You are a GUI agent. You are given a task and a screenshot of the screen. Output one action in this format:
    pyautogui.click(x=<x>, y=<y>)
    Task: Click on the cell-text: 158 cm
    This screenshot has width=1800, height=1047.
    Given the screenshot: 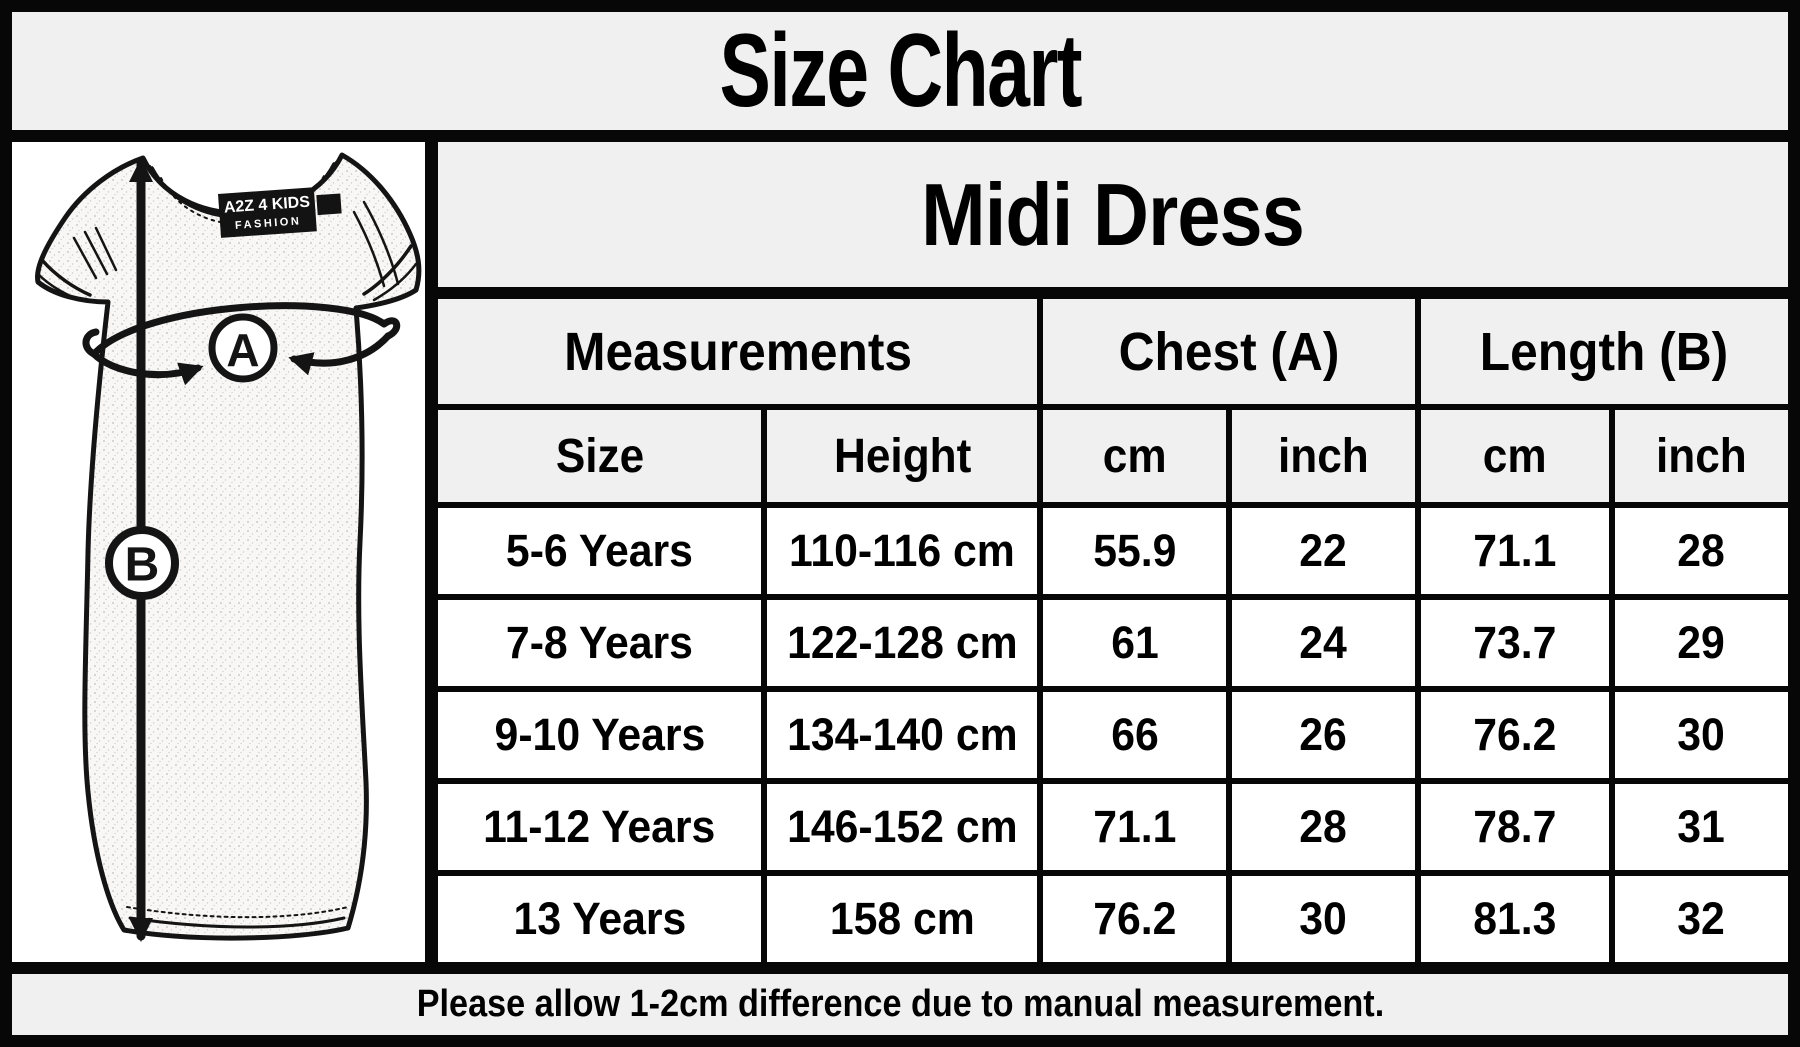 What is the action you would take?
    pyautogui.click(x=902, y=918)
    